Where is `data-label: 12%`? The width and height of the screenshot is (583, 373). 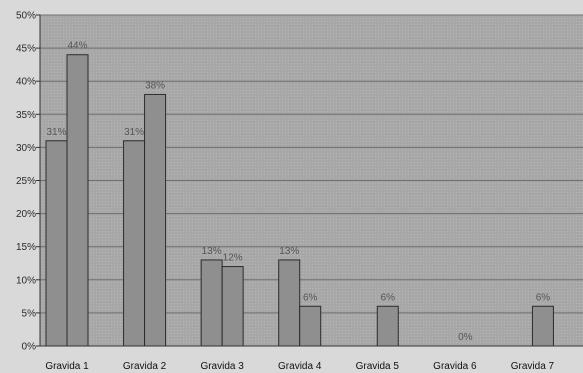 data-label: 12% is located at coordinates (233, 258).